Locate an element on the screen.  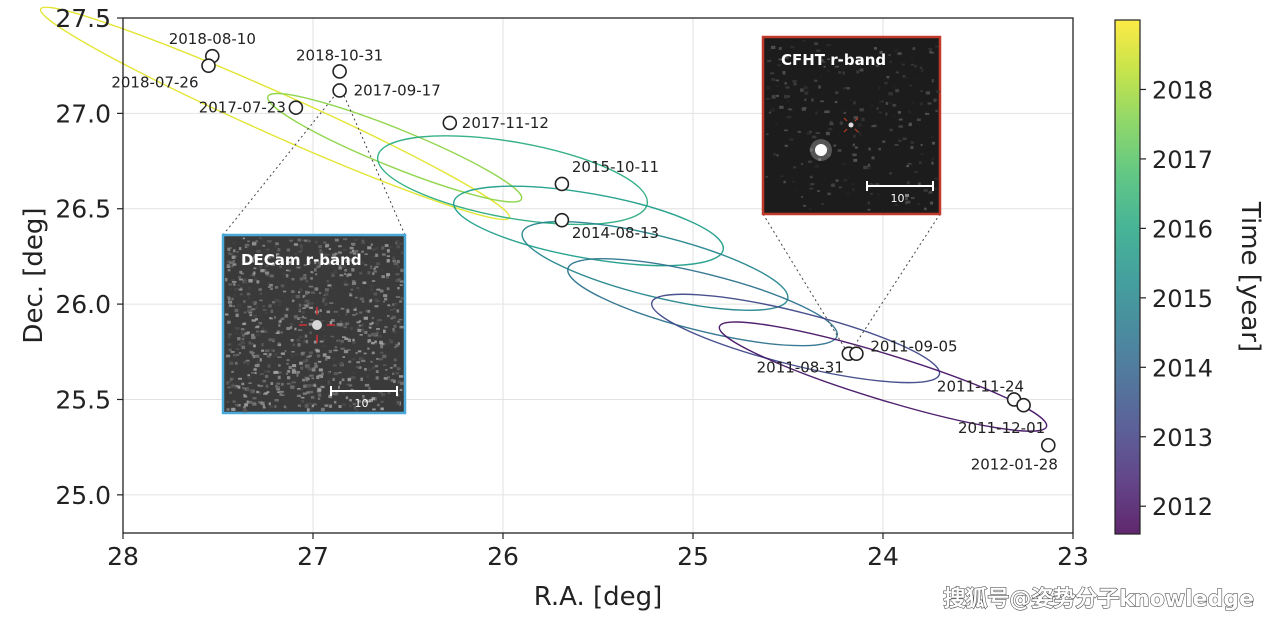
orbit-ellipse is located at coordinates (512, 180).